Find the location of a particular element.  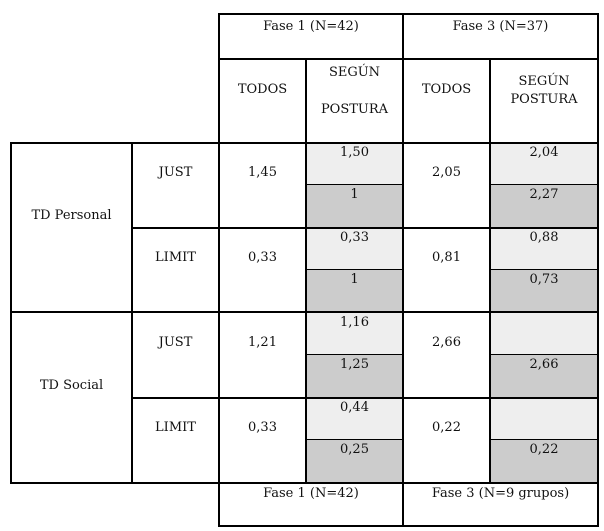

header-segun-f1-line2: POSTURA is located at coordinates (354, 109).